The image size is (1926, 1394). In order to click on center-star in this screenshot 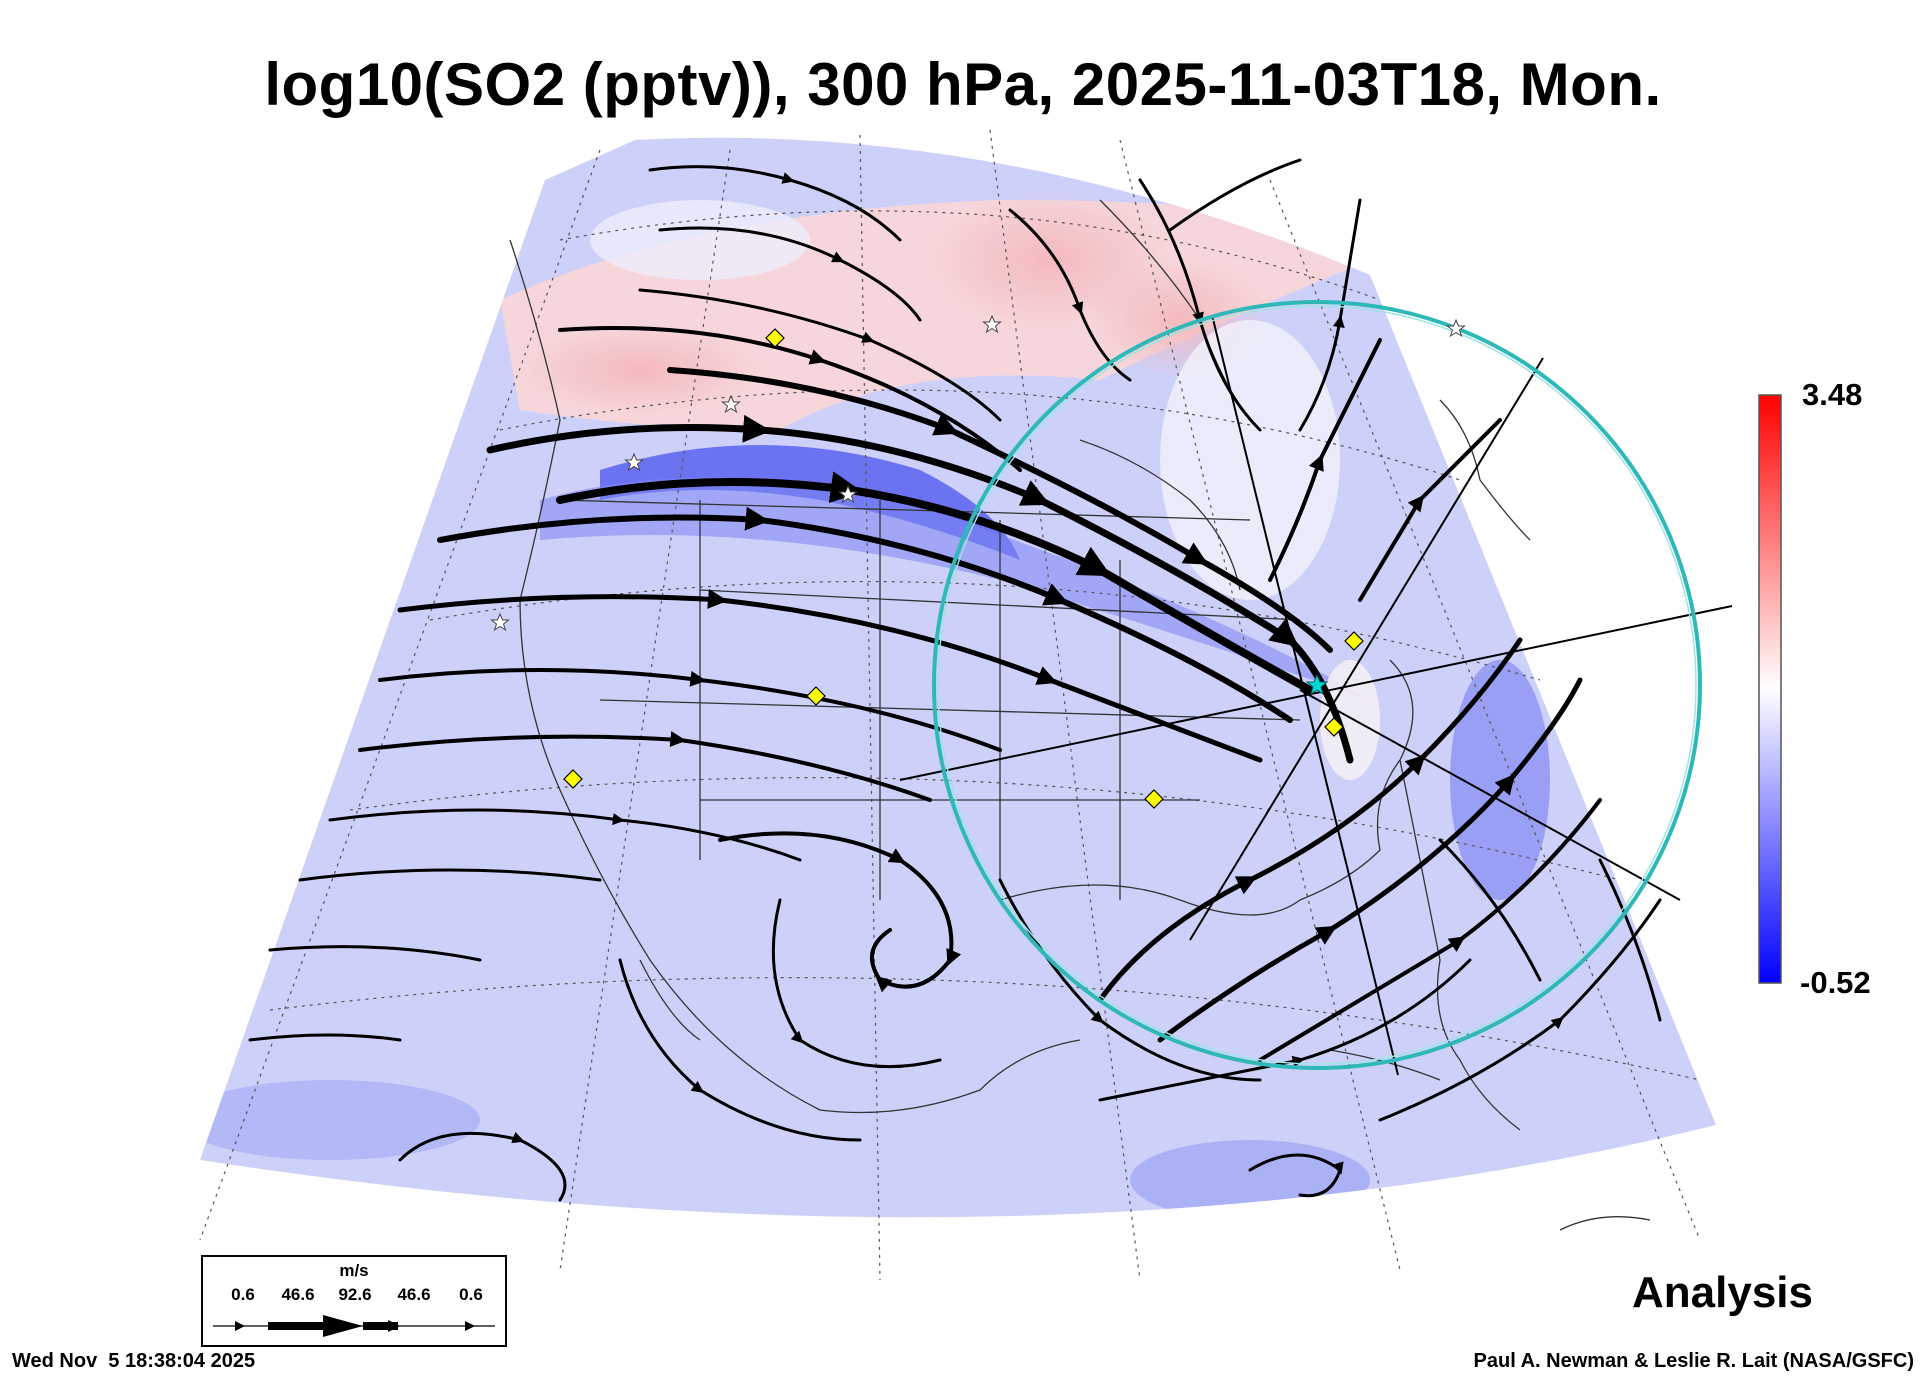, I will do `click(1317, 684)`.